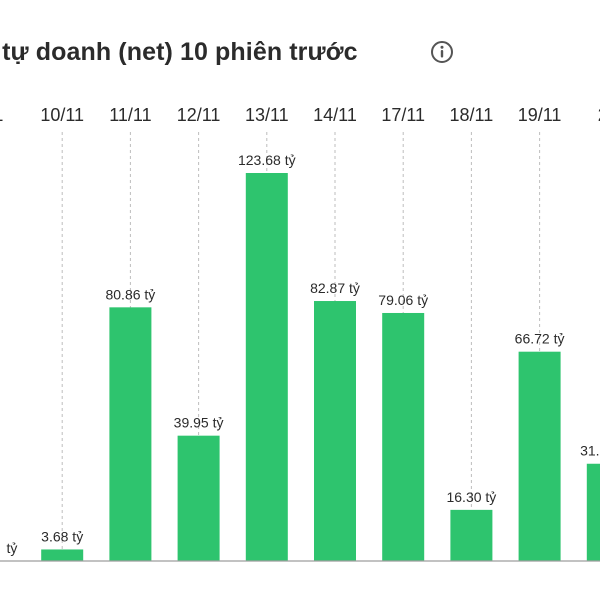 Image resolution: width=600 pixels, height=600 pixels. I want to click on info-circle-icon, so click(442, 52).